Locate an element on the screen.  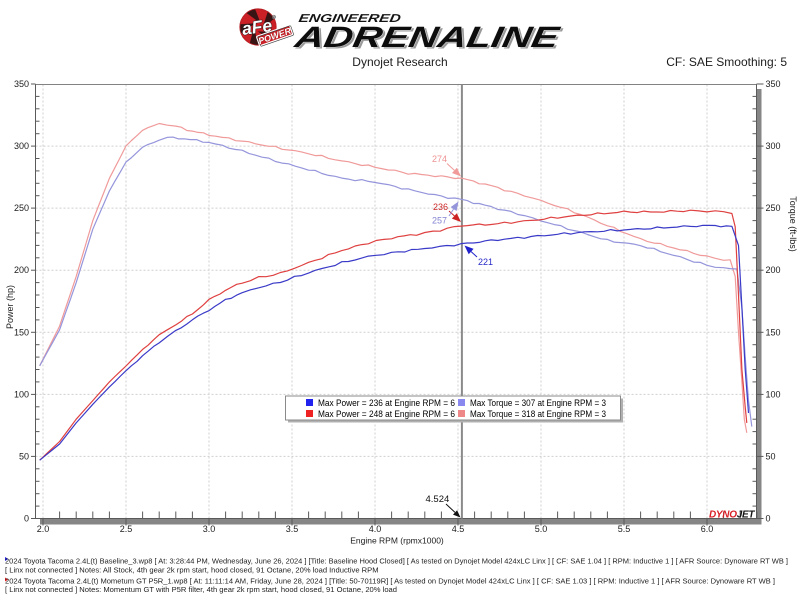
svg-text: Power (hp) is located at coordinates (10, 307).